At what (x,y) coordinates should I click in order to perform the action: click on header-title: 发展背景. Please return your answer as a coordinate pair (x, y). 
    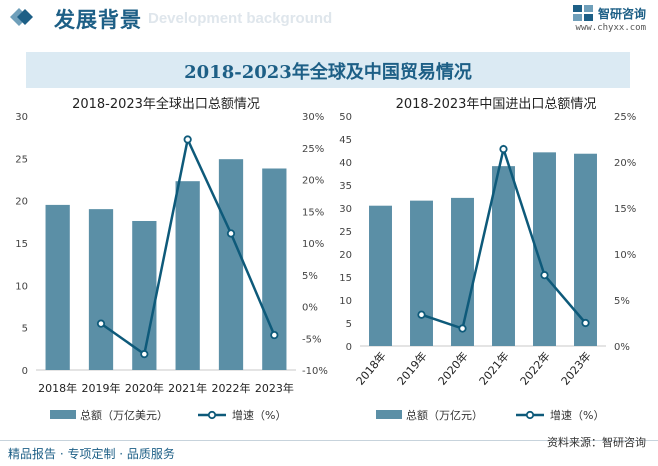
    Looking at the image, I should click on (98, 19).